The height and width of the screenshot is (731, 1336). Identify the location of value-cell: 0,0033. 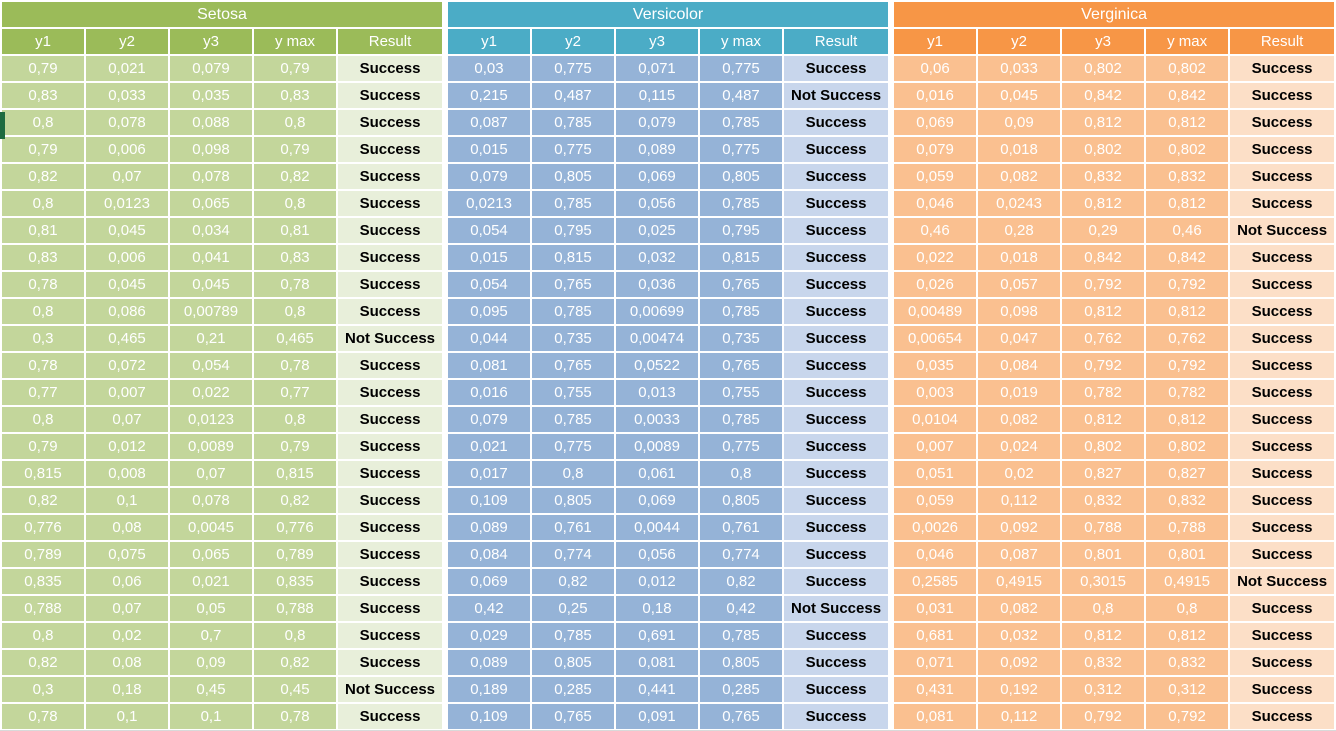
(657, 419).